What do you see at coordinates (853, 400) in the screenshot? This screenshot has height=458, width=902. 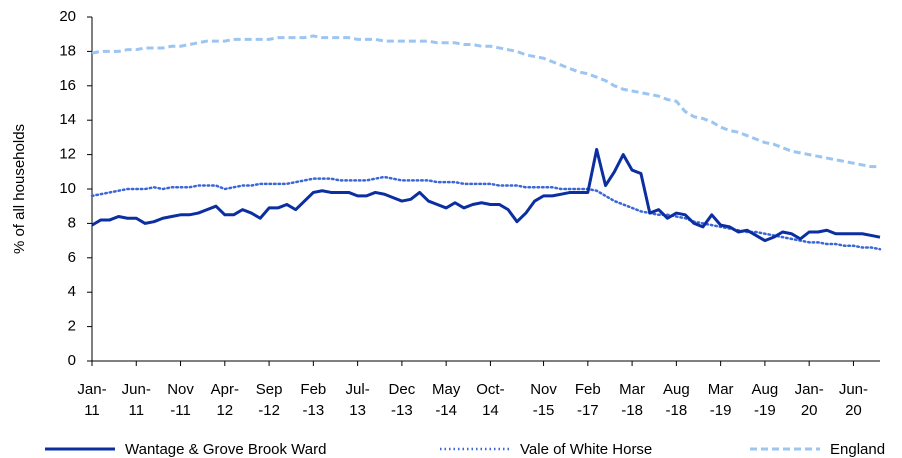 I see `x-tick-label: Jun- 20` at bounding box center [853, 400].